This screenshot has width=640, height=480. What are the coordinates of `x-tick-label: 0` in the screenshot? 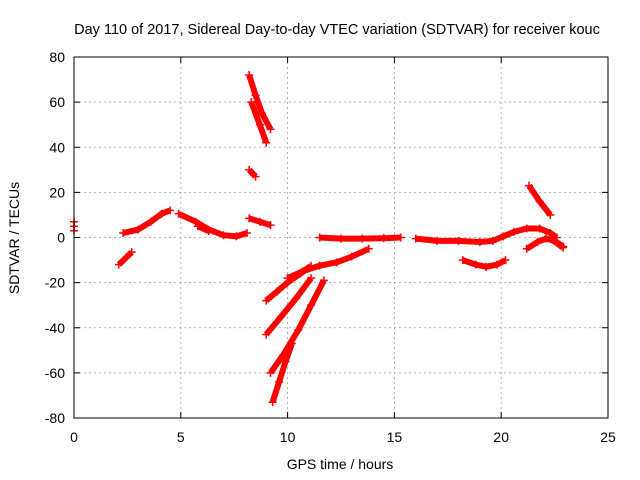 It's located at (74, 437).